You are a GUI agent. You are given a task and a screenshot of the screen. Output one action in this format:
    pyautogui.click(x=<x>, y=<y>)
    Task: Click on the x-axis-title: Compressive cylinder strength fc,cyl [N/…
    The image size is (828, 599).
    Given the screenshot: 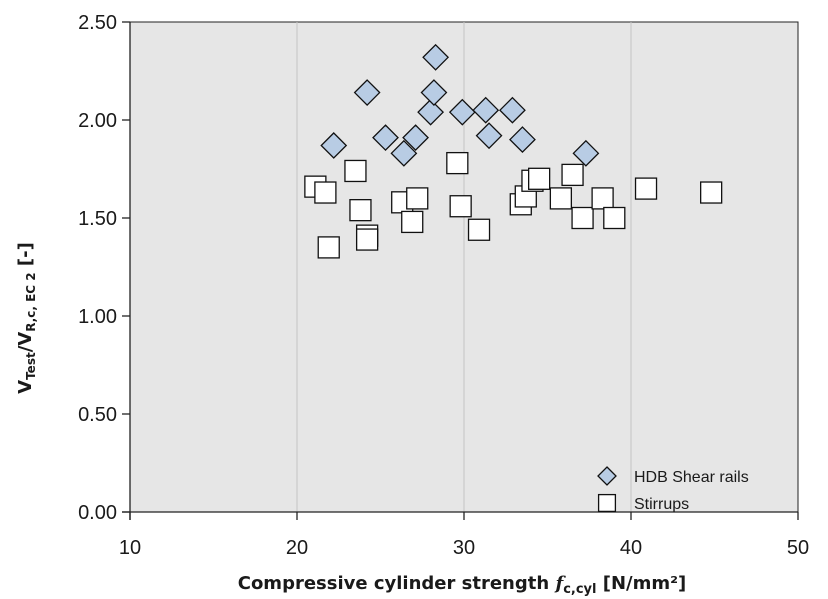 What is the action you would take?
    pyautogui.click(x=462, y=585)
    